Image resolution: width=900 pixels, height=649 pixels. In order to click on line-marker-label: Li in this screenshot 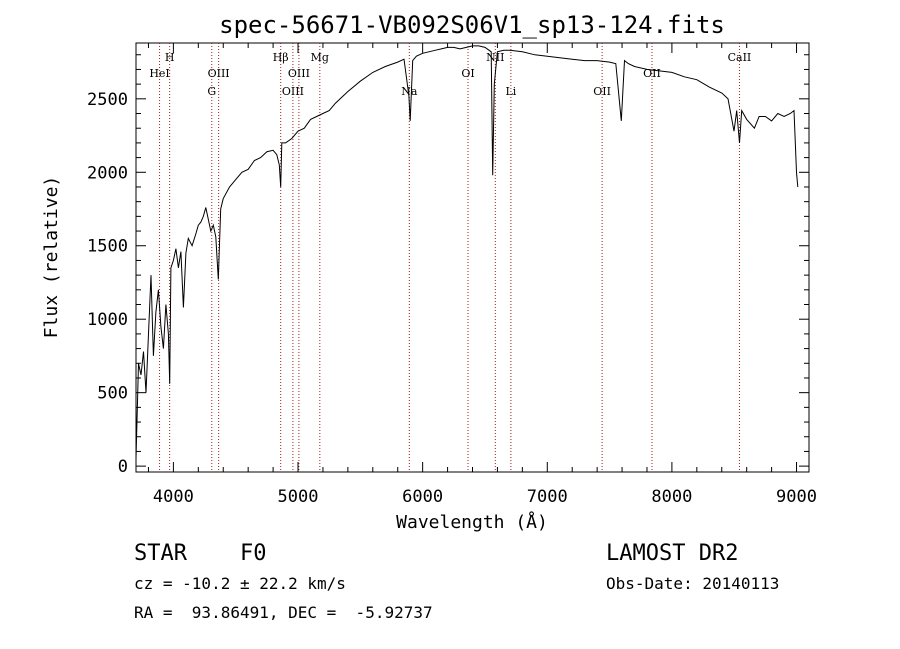, I will do `click(510, 91)`.